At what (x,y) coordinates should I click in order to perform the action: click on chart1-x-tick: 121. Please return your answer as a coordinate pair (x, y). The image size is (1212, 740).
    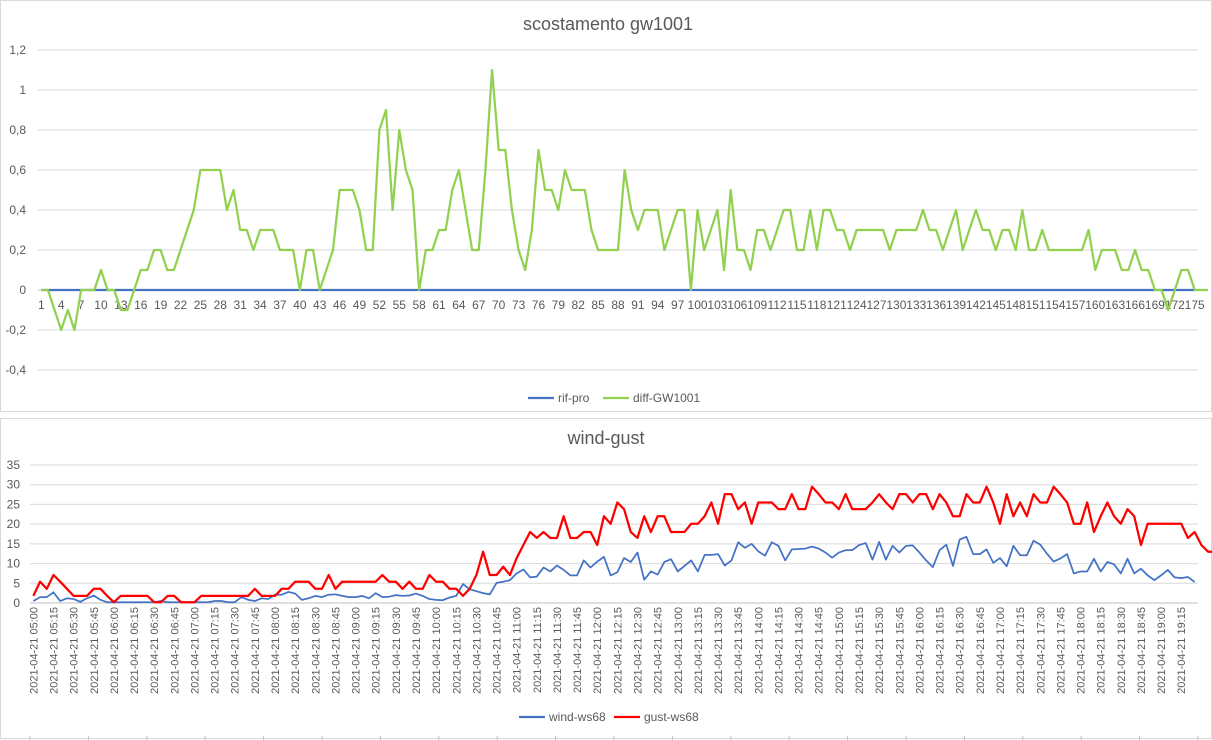
    Looking at the image, I should click on (837, 305).